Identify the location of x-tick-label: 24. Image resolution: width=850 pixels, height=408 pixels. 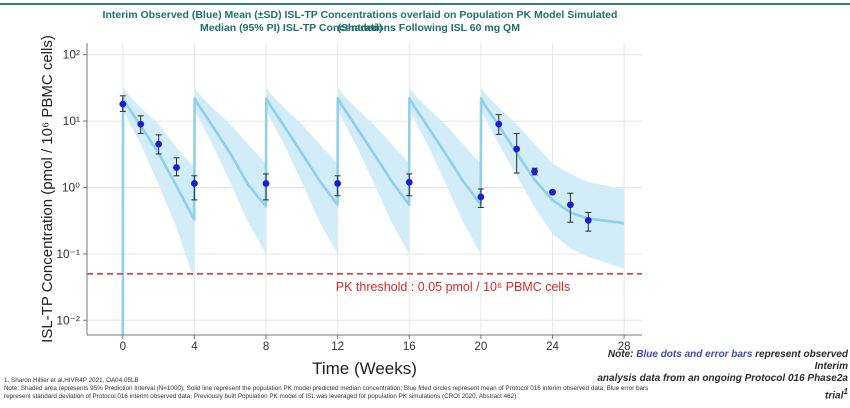
(552, 347).